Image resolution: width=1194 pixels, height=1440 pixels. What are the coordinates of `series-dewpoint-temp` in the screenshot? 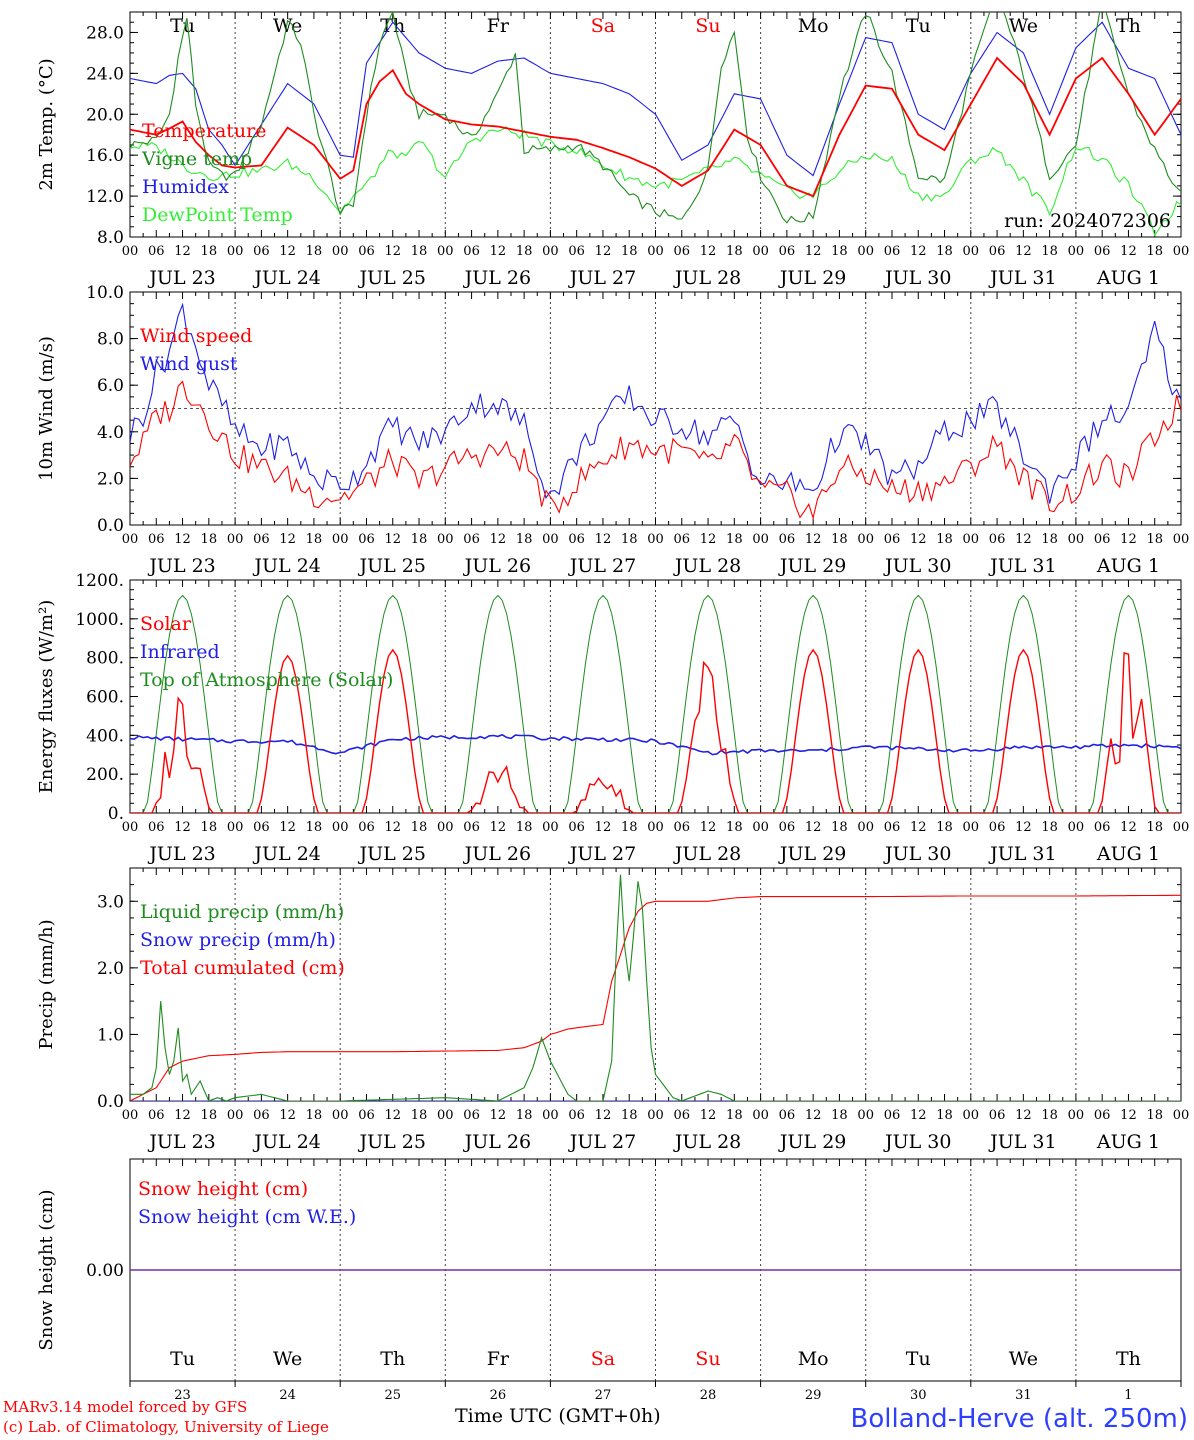 It's located at (655, 181).